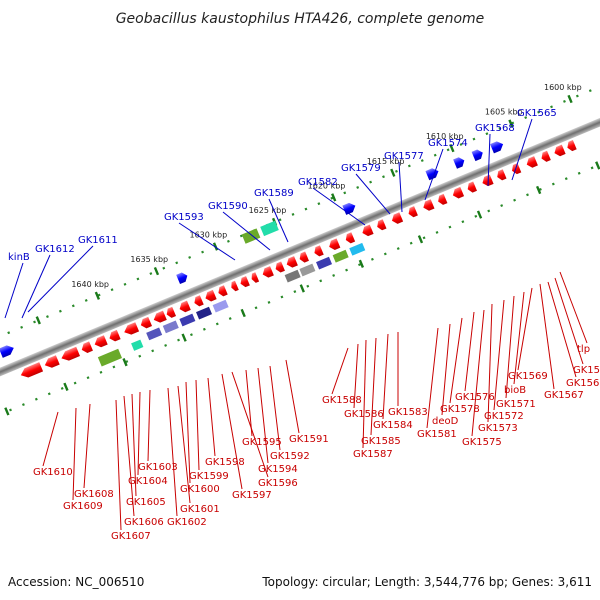  I want to click on gene-label-top: GK1565, so click(537, 113).